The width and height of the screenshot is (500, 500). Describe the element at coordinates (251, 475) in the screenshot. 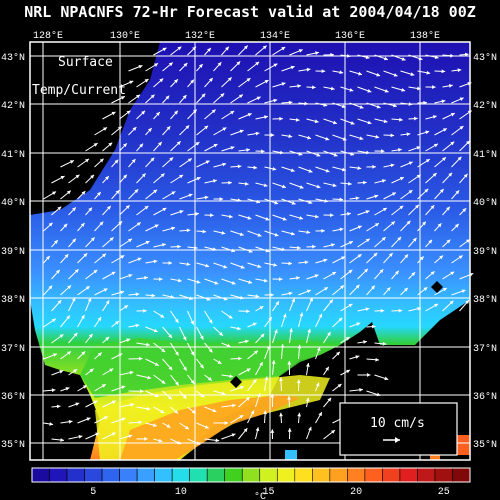

I see `temperature-colorbar` at that location.